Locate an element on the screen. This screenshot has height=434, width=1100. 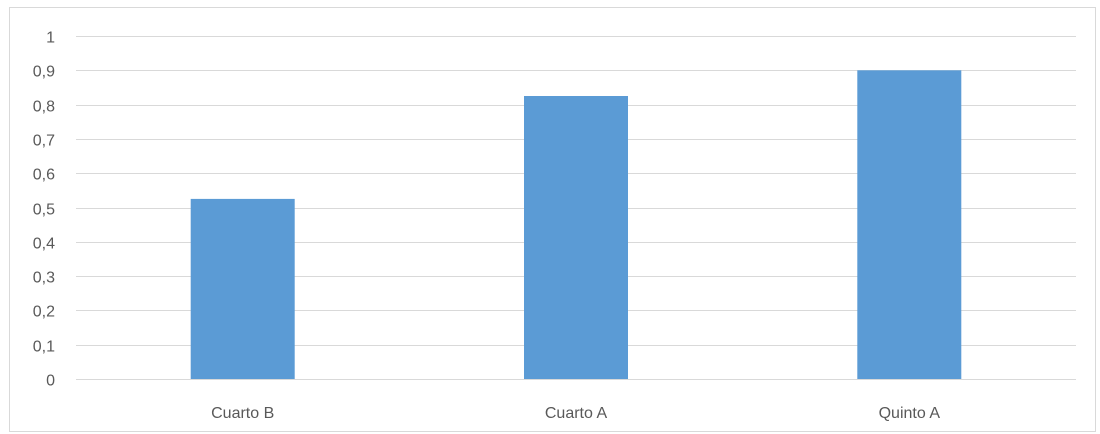
x-axis-tick-labels: Cuarto B Cuarto A Quinto A is located at coordinates (575, 413).